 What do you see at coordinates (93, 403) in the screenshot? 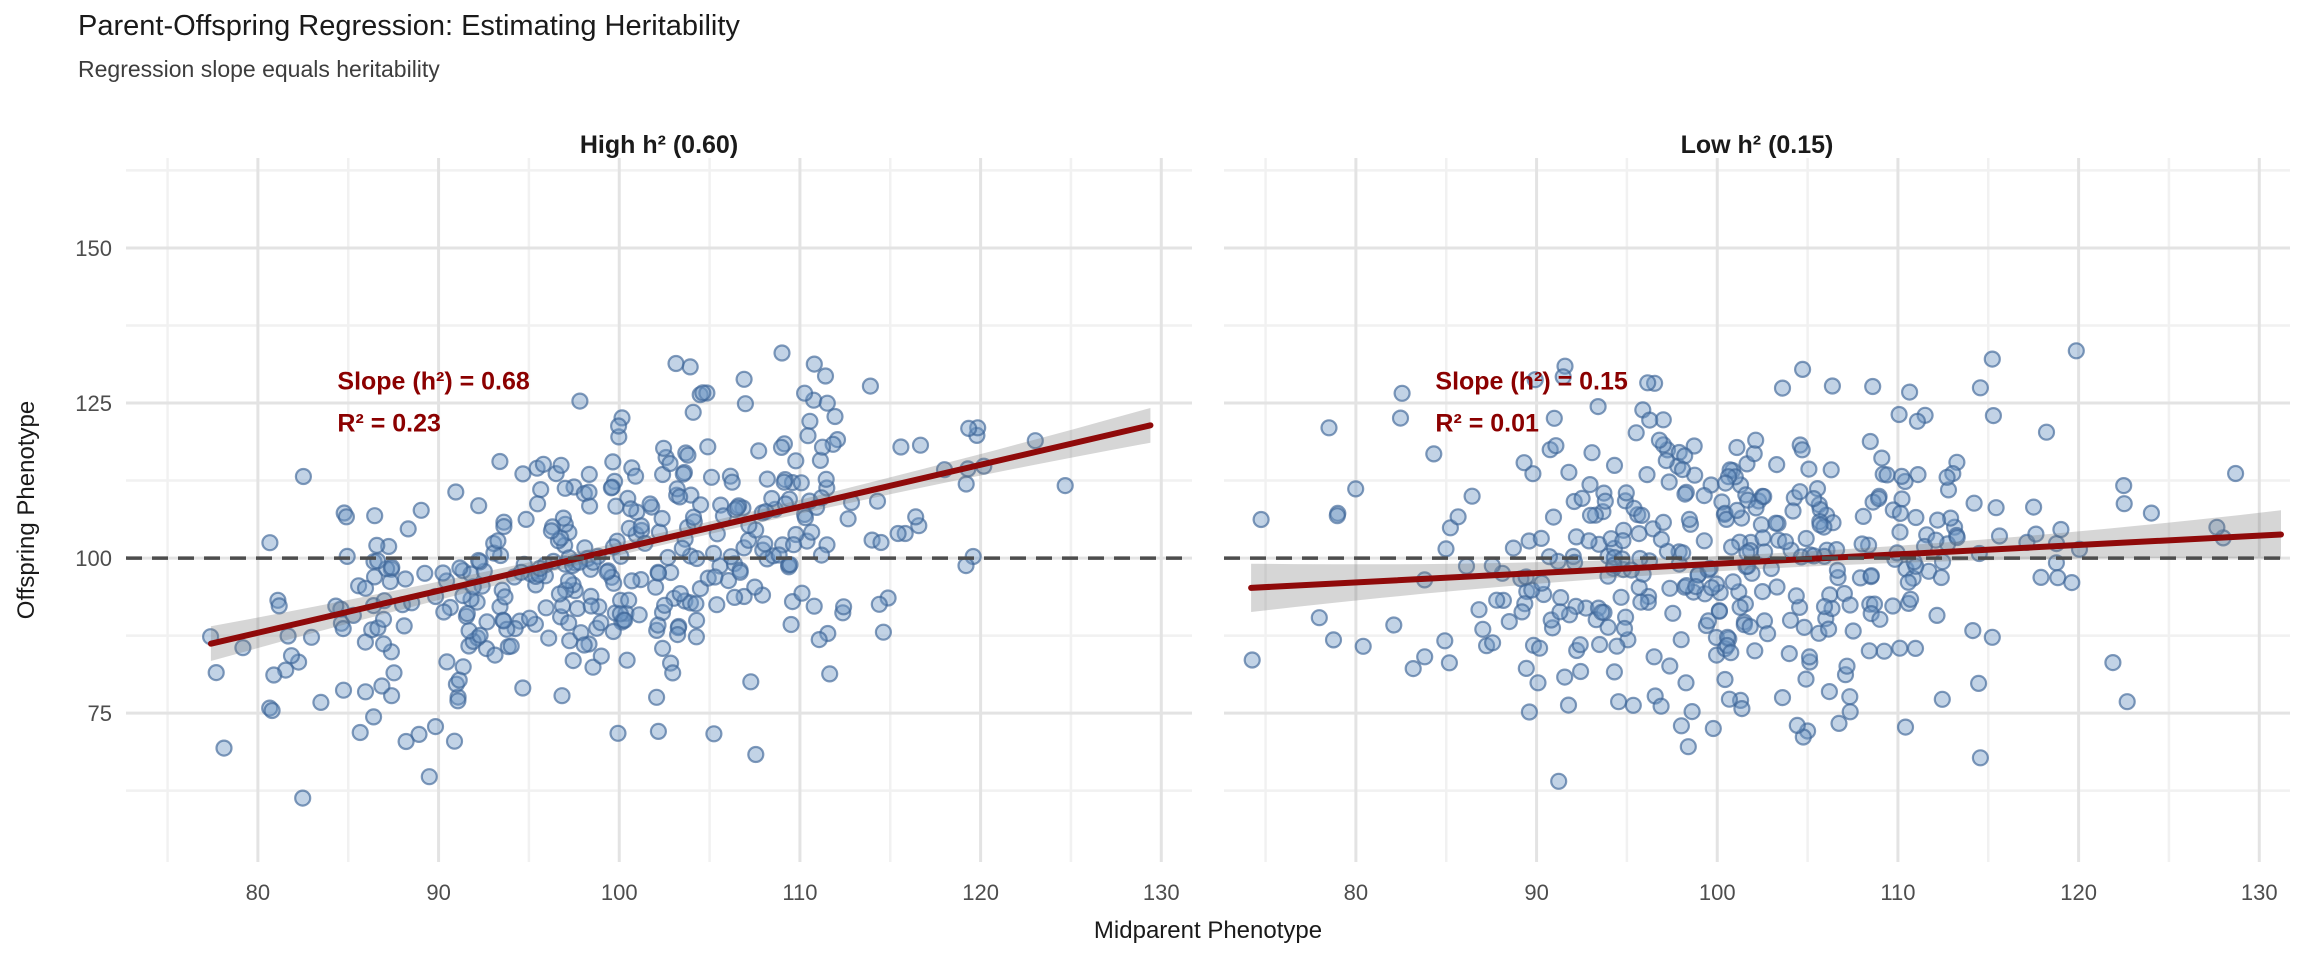
I see `y-tick-label: 125` at bounding box center [93, 403].